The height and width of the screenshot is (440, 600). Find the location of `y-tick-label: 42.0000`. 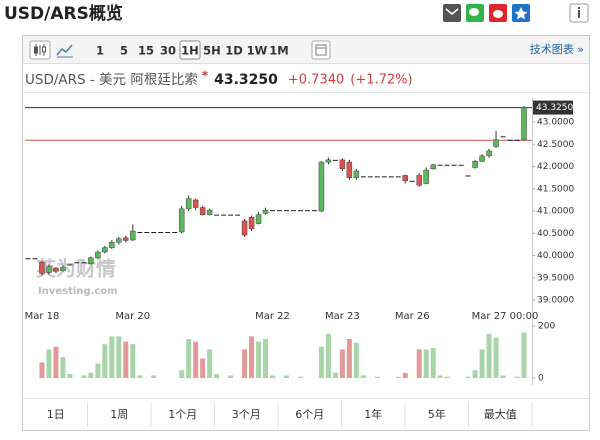

y-tick-label: 42.0000 is located at coordinates (555, 167).